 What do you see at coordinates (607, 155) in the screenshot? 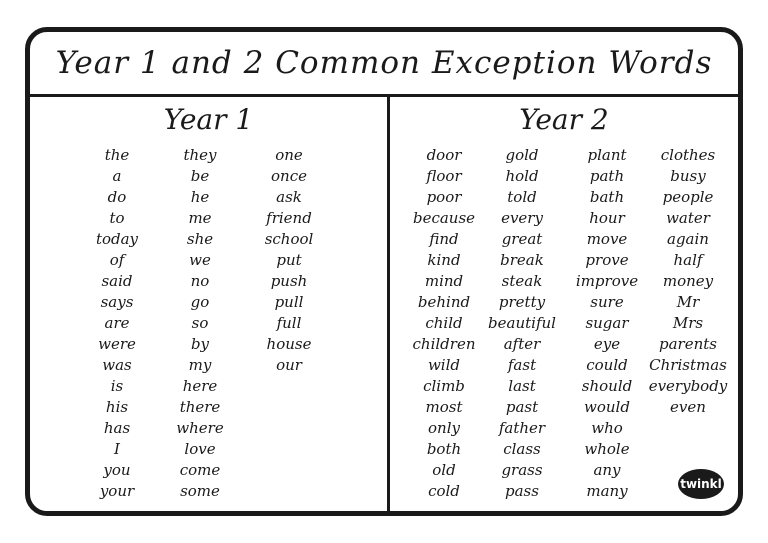
I see `word-item: plant` at bounding box center [607, 155].